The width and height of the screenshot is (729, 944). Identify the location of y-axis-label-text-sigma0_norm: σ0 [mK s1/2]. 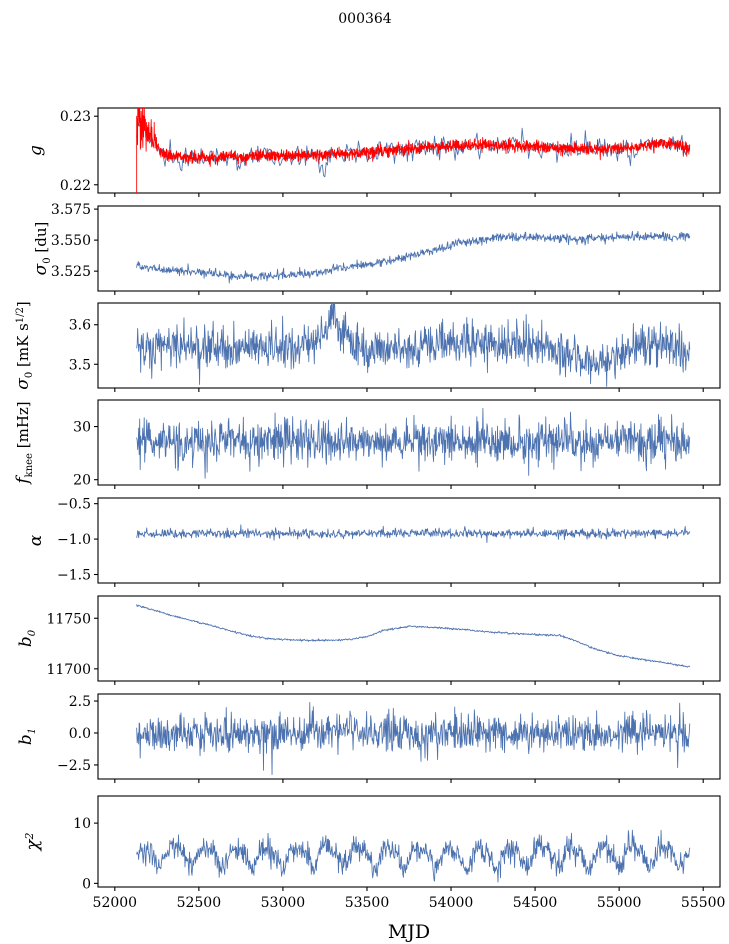
(24, 345).